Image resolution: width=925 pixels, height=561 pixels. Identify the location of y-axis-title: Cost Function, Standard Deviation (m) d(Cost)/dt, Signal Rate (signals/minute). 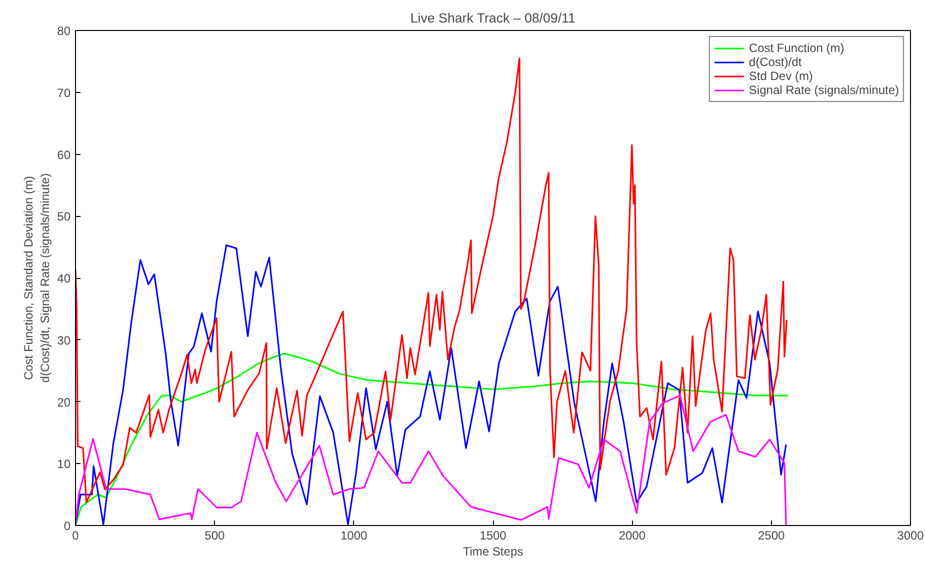
(36, 278).